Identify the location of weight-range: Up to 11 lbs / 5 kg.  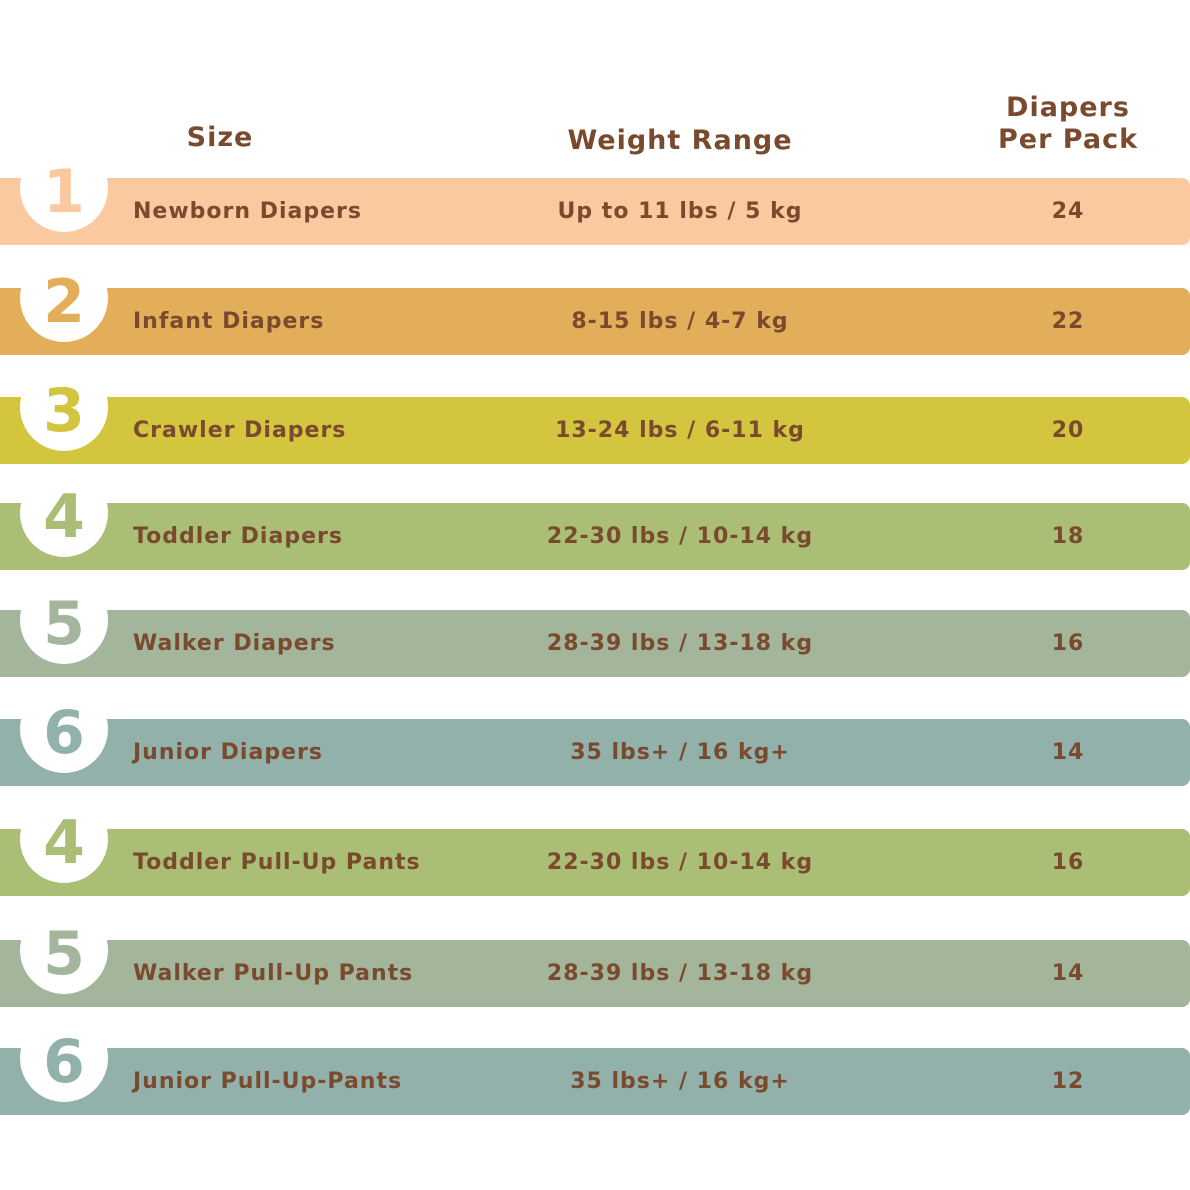
(680, 211).